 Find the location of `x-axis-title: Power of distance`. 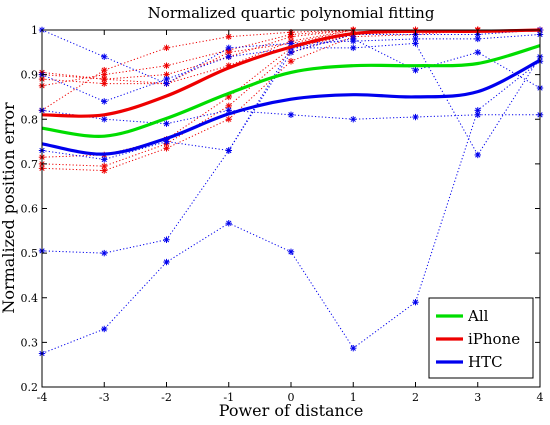

x-axis-title: Power of distance is located at coordinates (291, 410).